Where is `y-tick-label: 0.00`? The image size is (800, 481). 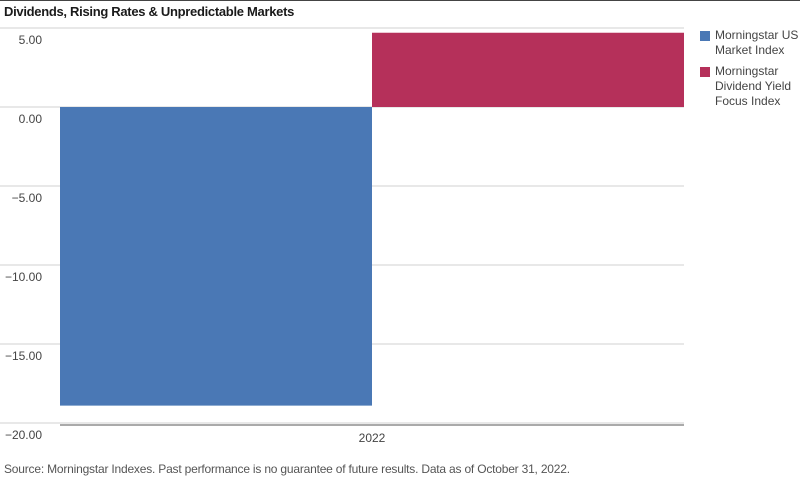 y-tick-label: 0.00 is located at coordinates (31, 119).